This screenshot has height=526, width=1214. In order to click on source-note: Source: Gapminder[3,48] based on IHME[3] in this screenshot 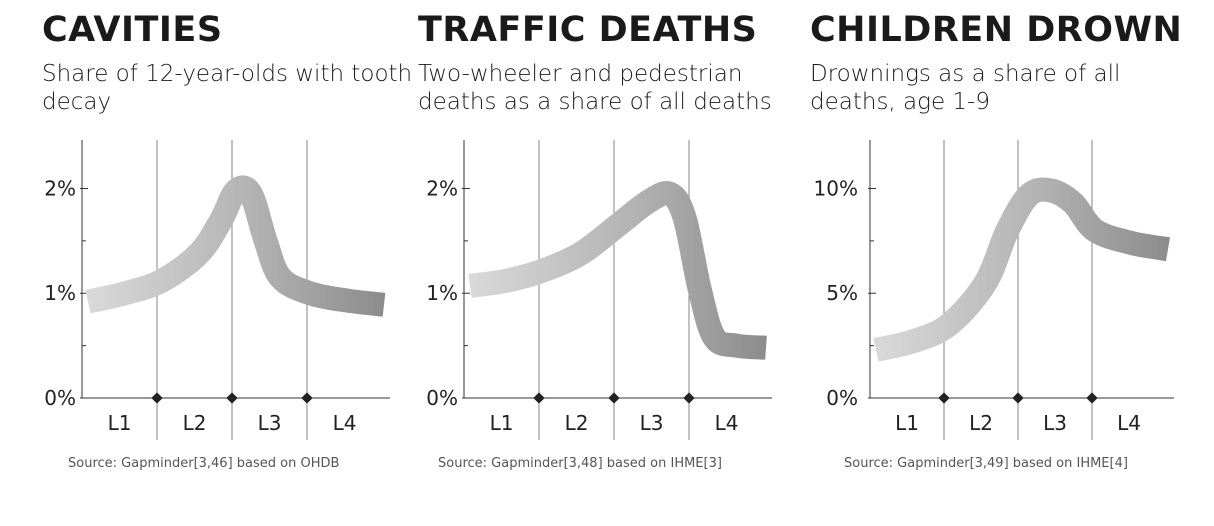, I will do `click(580, 463)`.